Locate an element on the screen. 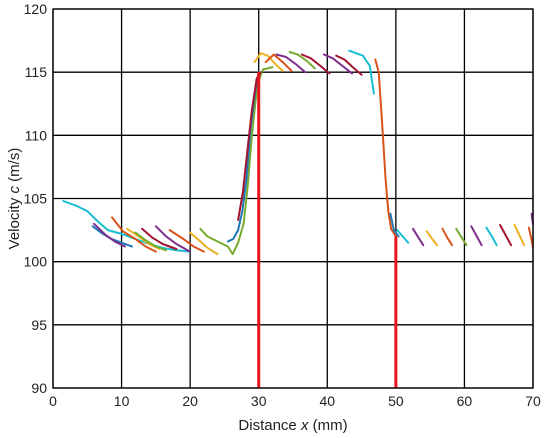 The height and width of the screenshot is (438, 550). y-tick-label: 110 is located at coordinates (36, 135).